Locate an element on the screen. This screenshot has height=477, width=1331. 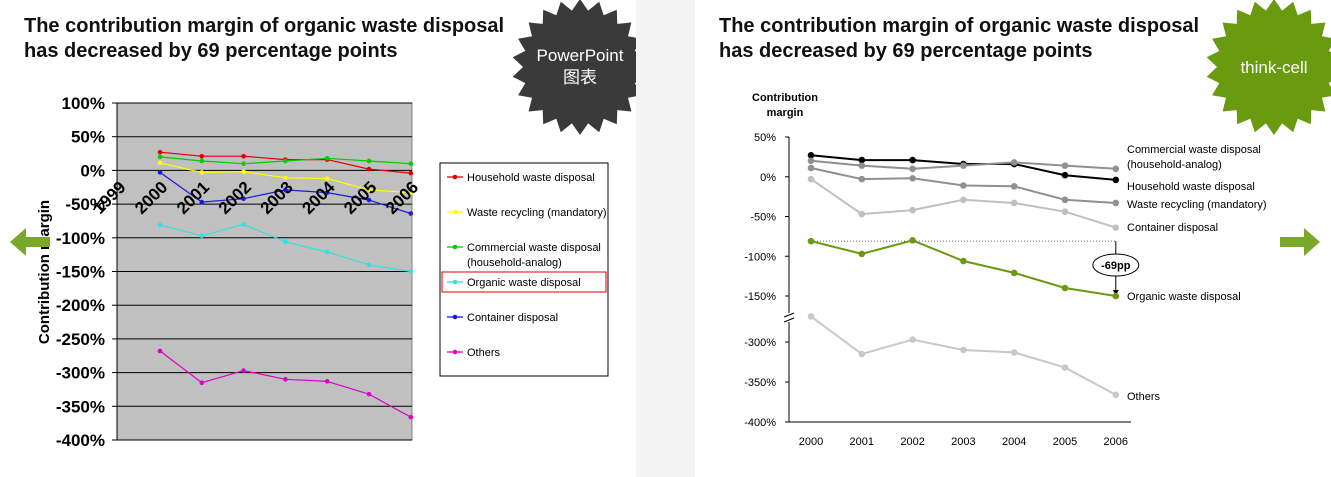
legend-label: Commercial waste disposal is located at coordinates (534, 248).